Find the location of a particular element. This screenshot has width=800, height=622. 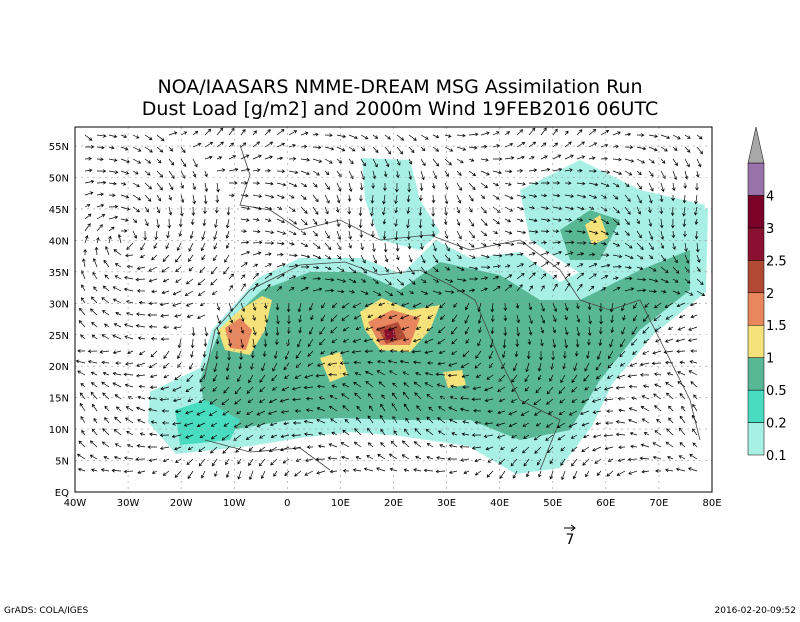

lat-label: EQ is located at coordinates (62, 493).